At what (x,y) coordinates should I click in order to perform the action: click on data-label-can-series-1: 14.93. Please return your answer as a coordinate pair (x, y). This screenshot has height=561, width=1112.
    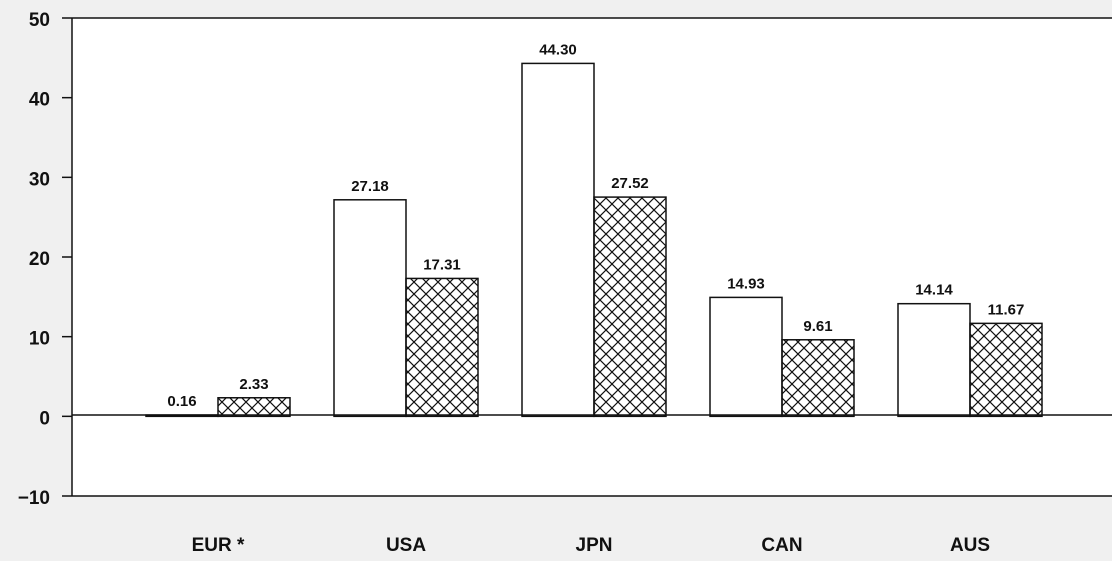
    Looking at the image, I should click on (746, 283).